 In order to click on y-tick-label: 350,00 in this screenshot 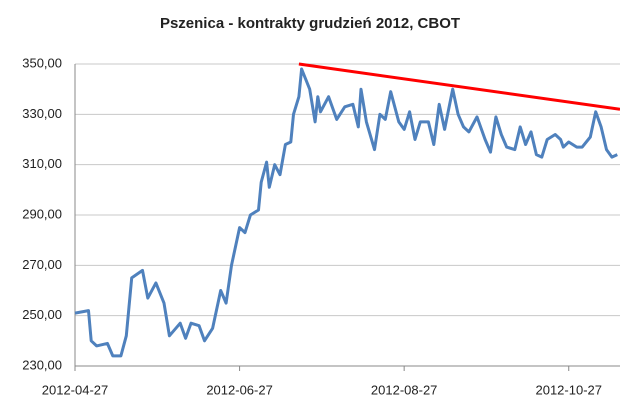, I will do `click(42, 62)`.